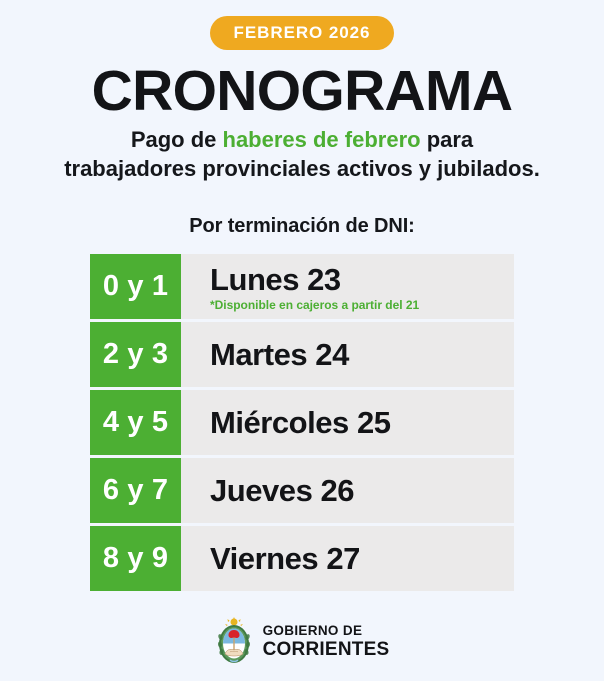 This screenshot has width=604, height=681. Describe the element at coordinates (282, 491) in the screenshot. I see `day-name: Jueves 26` at that location.